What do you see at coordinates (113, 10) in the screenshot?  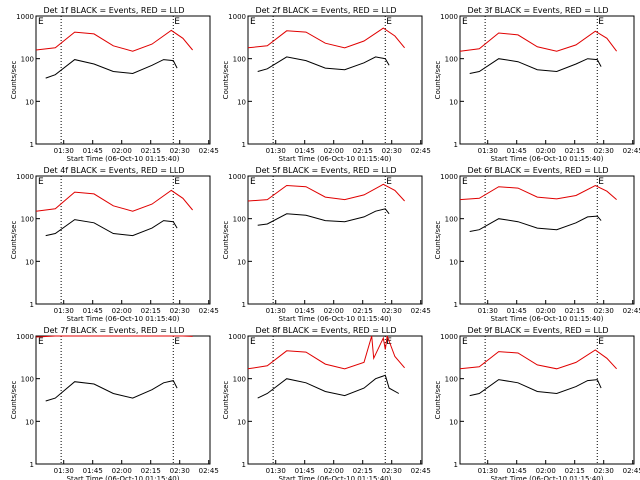 I see `panel-title: Det 1f BLACK = Events, RED = LLD` at bounding box center [113, 10].